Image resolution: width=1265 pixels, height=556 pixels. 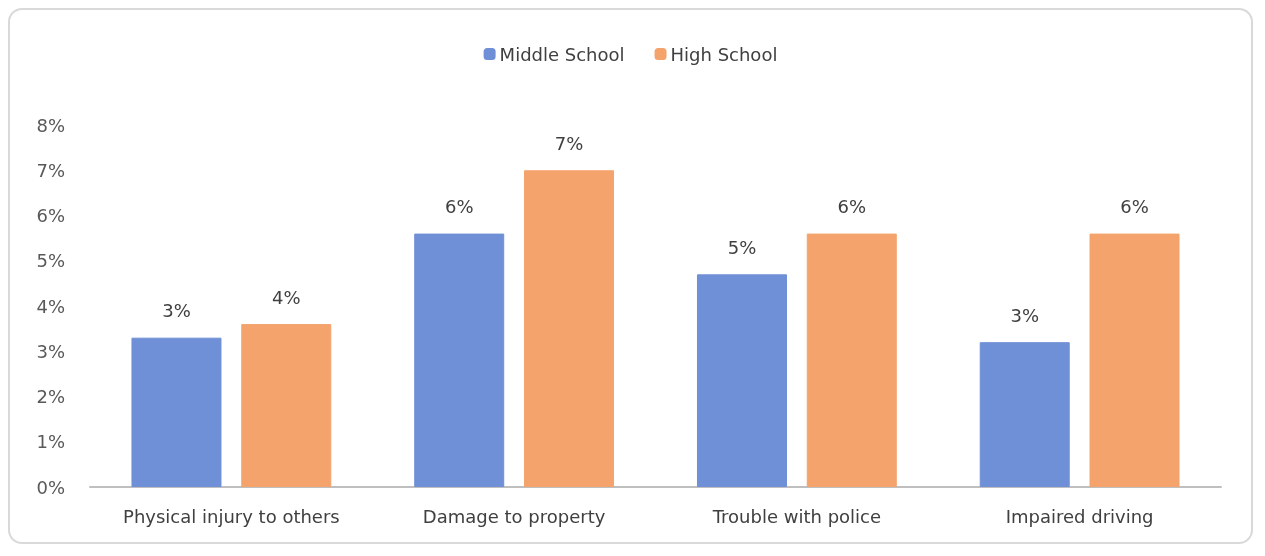 I want to click on y-tick-label: 7%, so click(x=50, y=170).